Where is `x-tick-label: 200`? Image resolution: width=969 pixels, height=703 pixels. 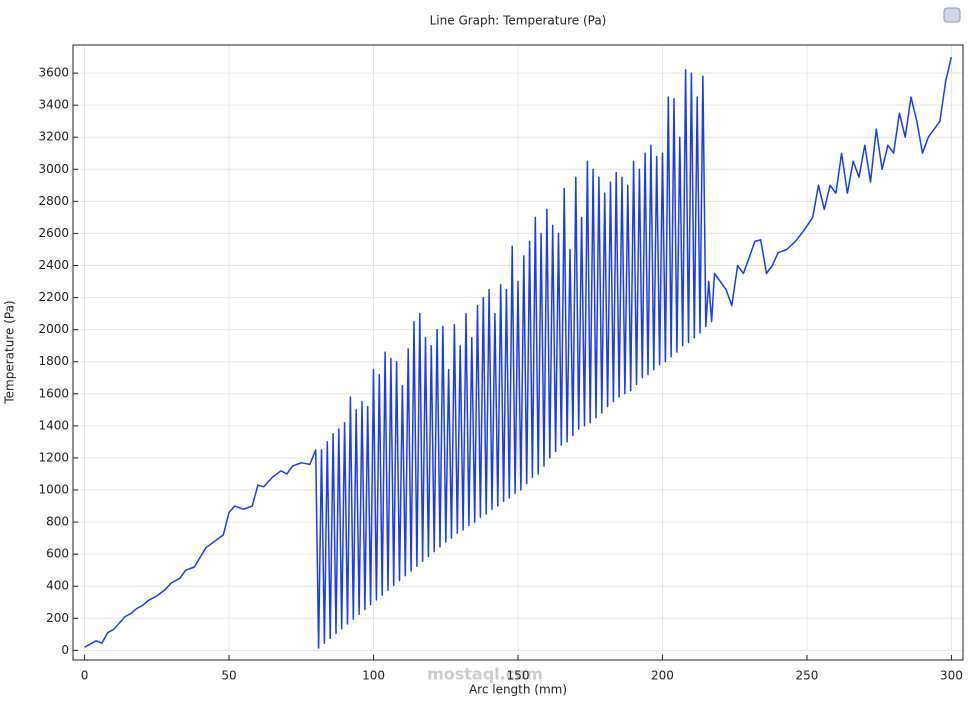
x-tick-label: 200 is located at coordinates (662, 676).